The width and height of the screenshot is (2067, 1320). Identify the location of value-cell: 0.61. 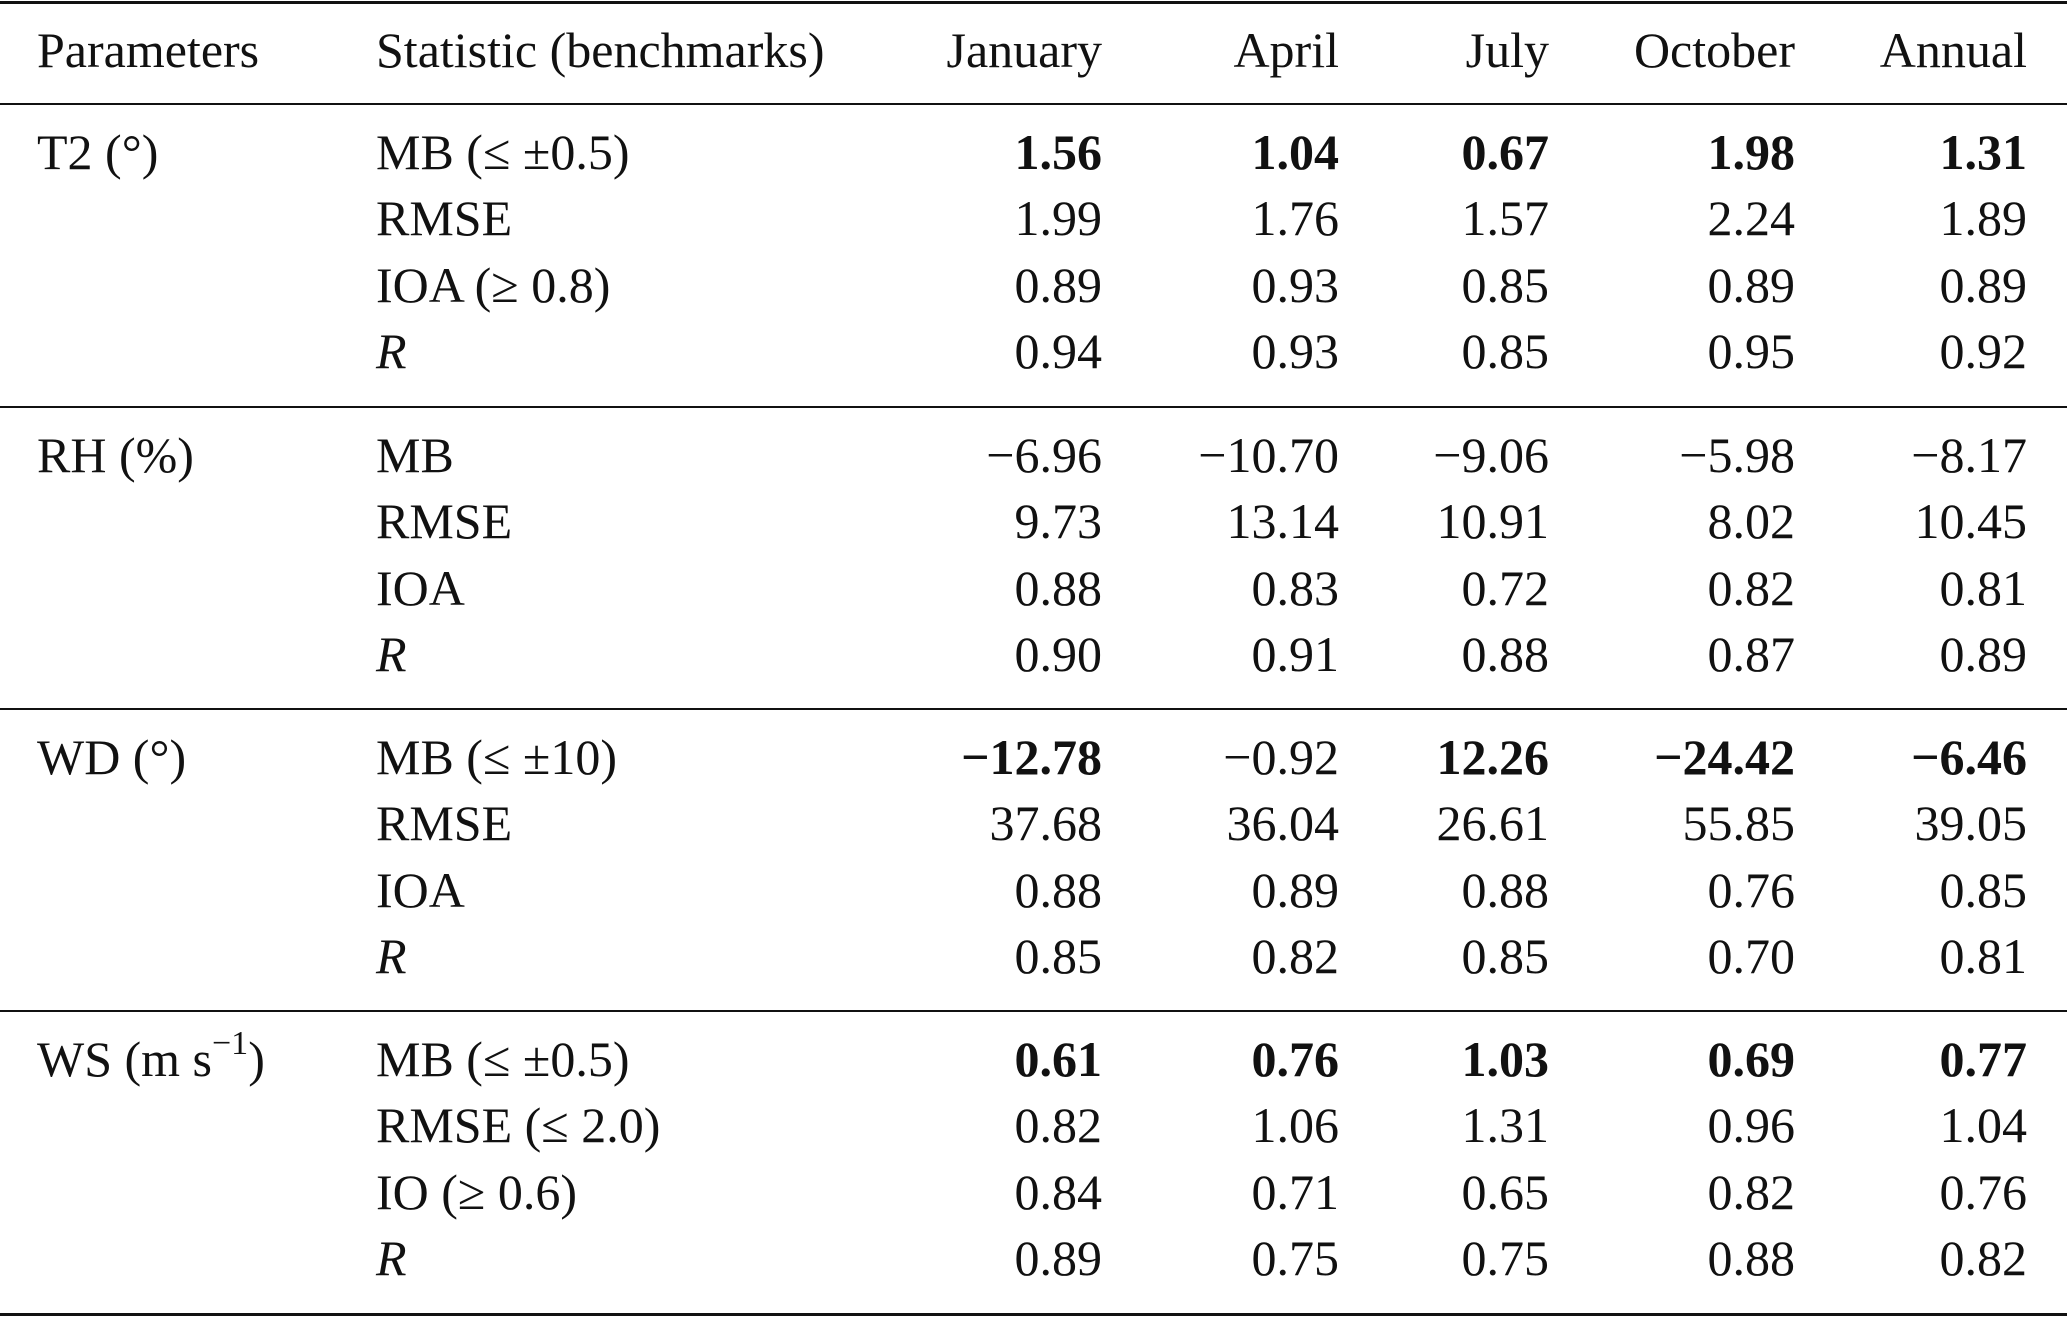
(1058, 1059).